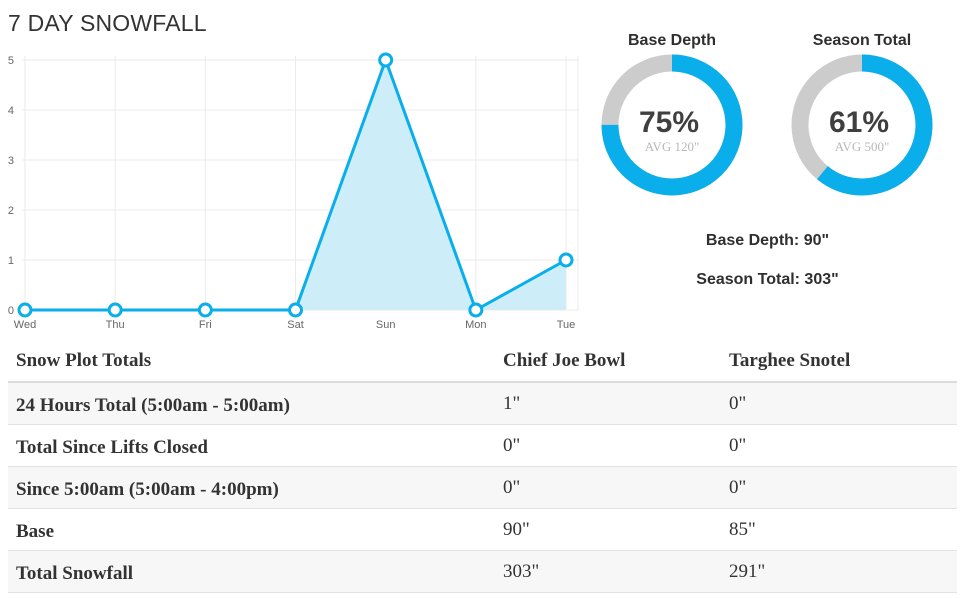  Describe the element at coordinates (251, 487) in the screenshot. I see `row-label: Since 5:00am (5:00am - 4:00pm)` at that location.